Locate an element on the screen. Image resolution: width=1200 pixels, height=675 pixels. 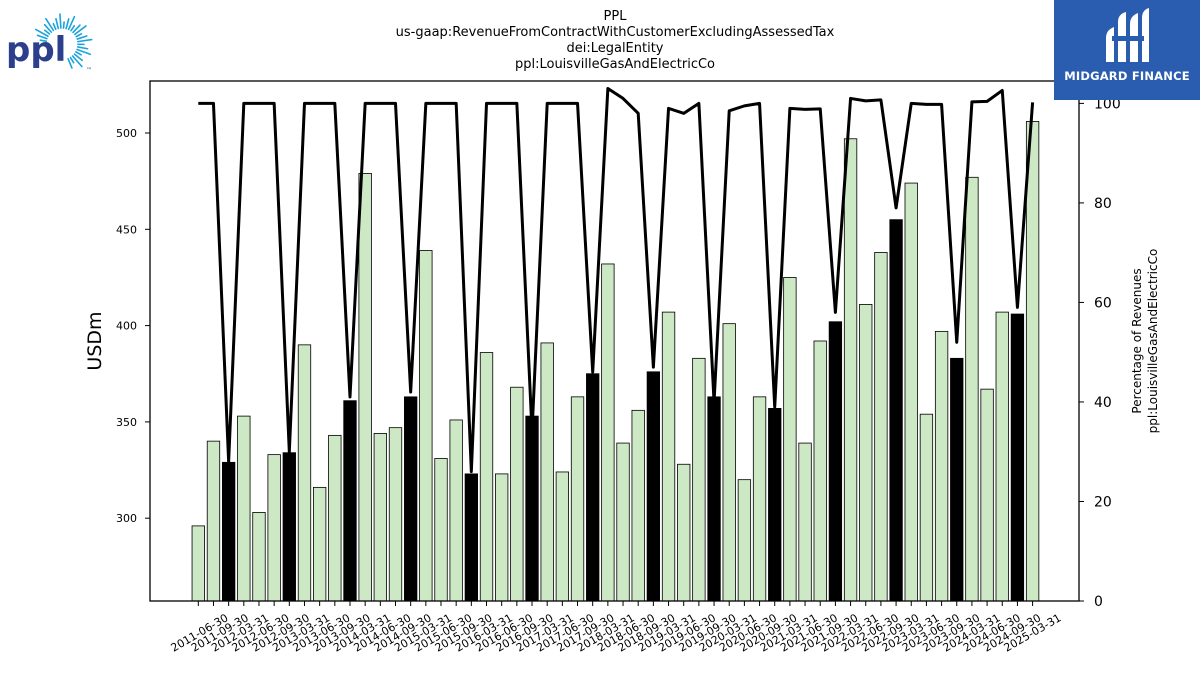
midgard-brand-text: MIDGARD FINANCE is located at coordinates (1127, 76).